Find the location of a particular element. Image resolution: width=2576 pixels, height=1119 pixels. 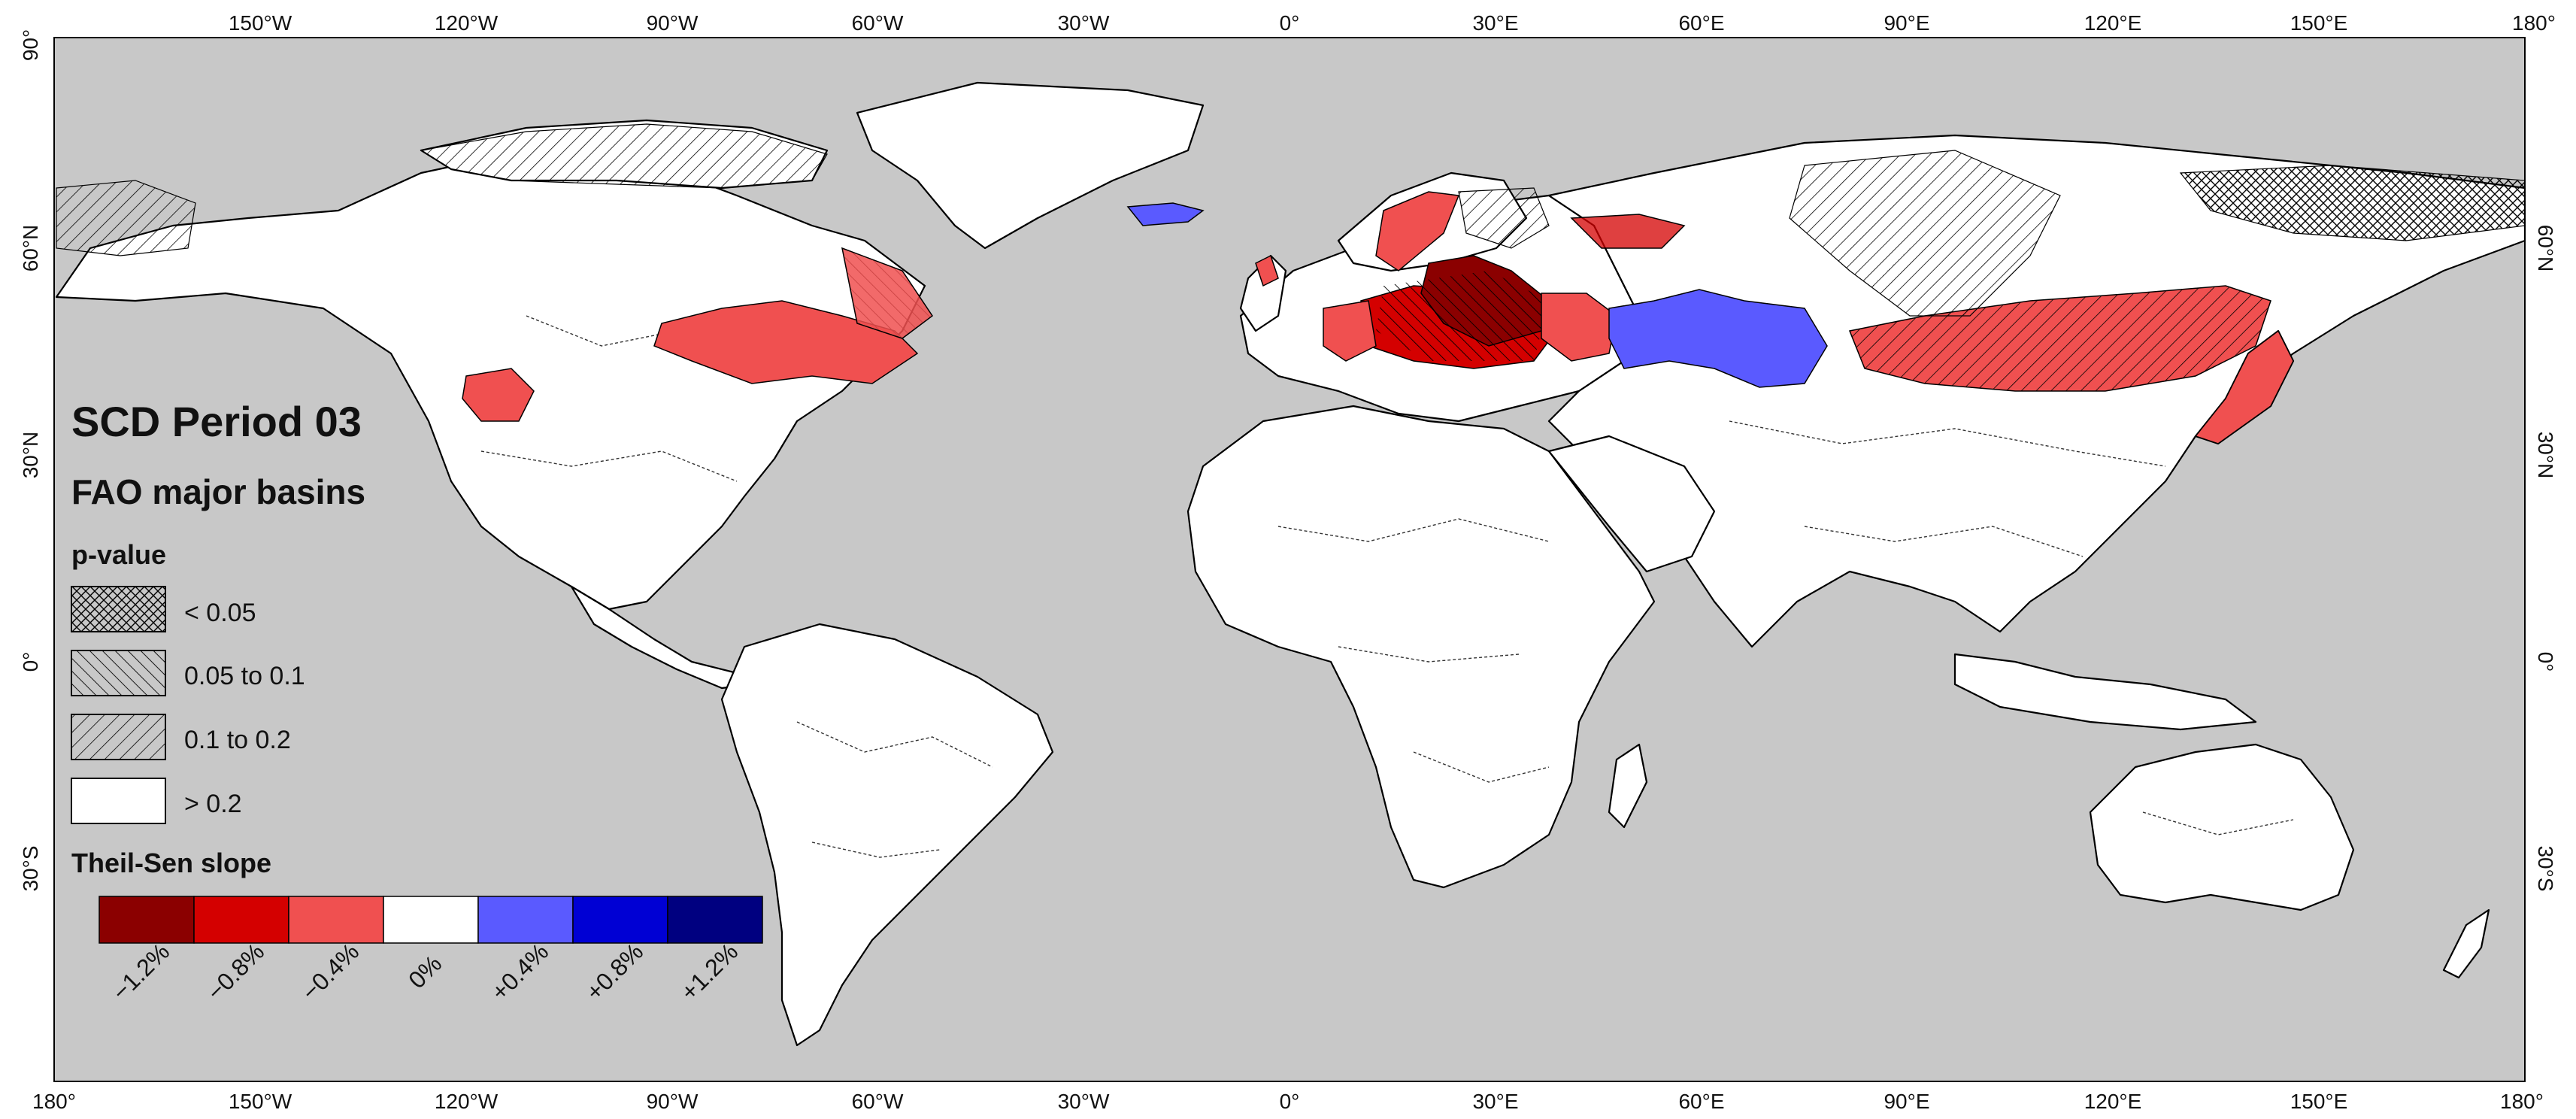

basin-ural-hatch is located at coordinates (1504, 218).